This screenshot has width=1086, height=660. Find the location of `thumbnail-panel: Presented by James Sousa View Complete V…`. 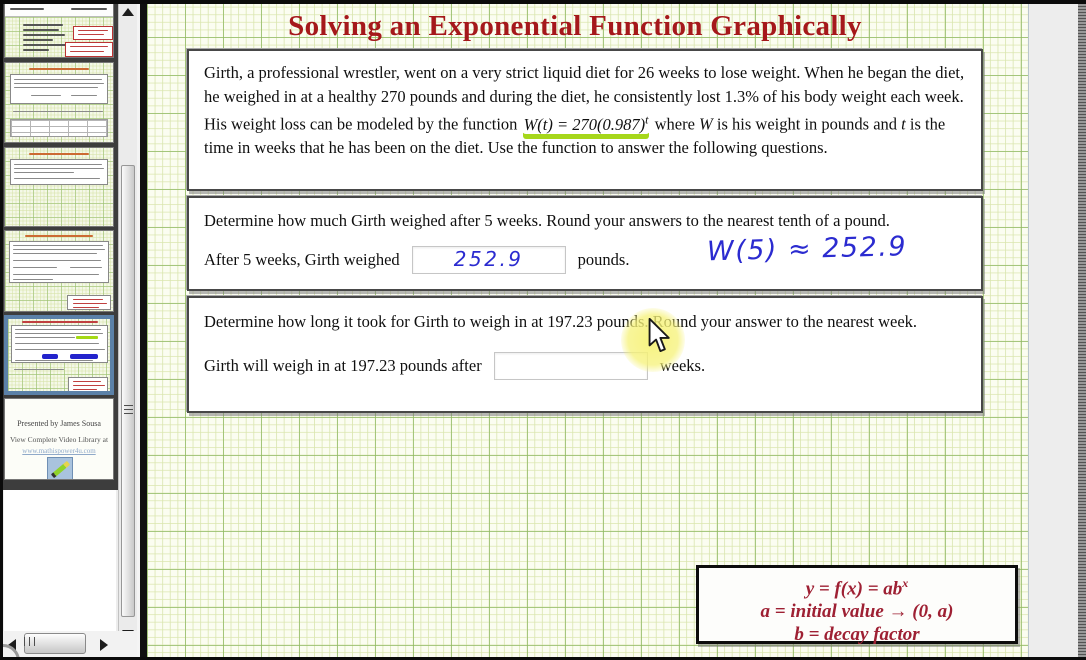

thumbnail-panel: Presented by James Sousa View Complete V… is located at coordinates (59, 245).